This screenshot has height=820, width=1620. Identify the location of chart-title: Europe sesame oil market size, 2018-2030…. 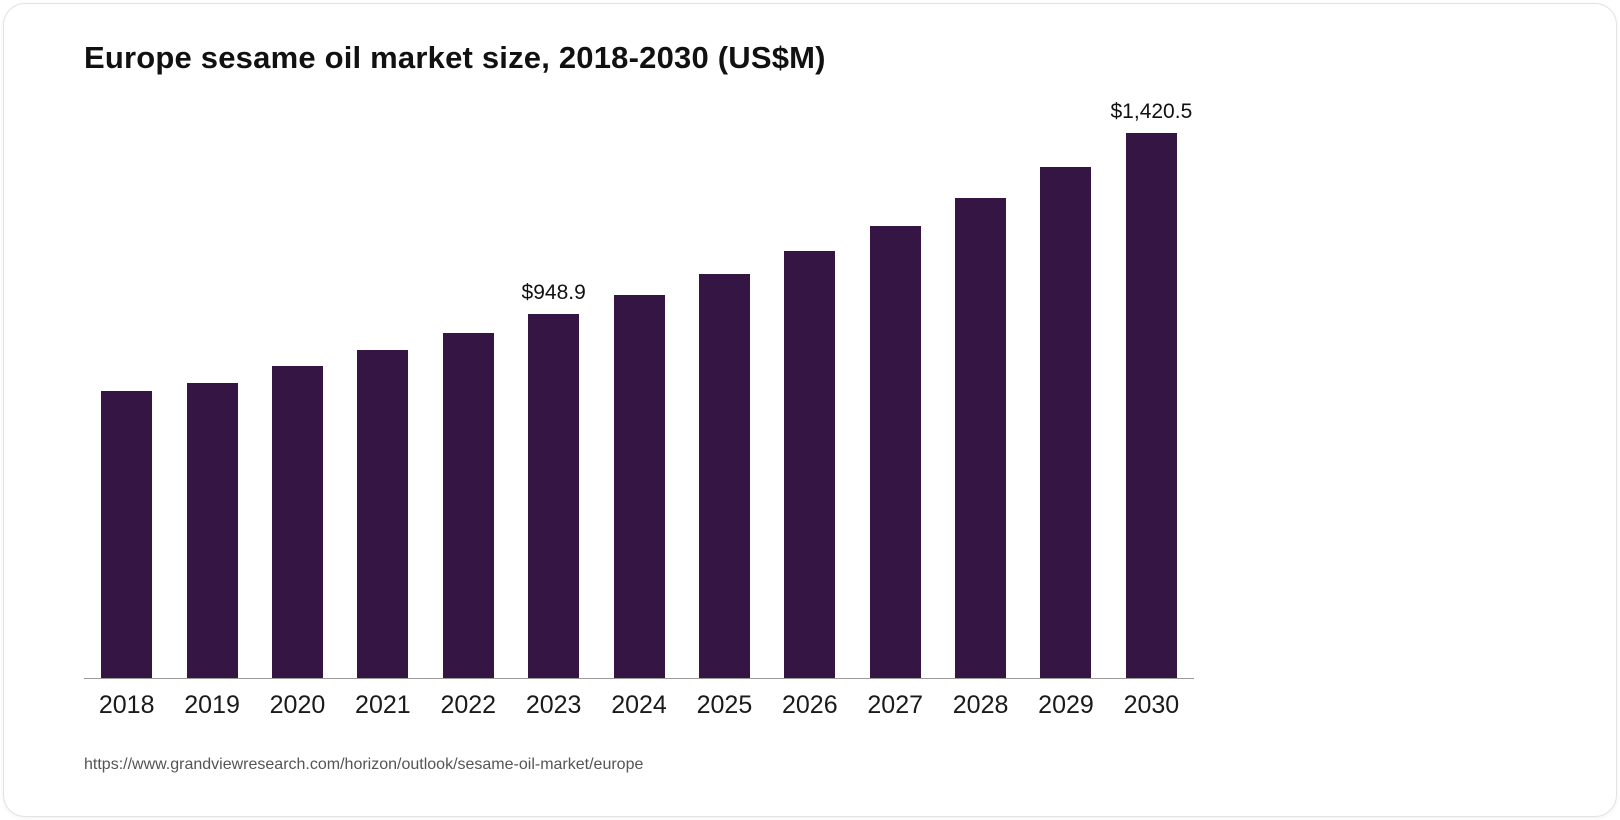
(455, 57).